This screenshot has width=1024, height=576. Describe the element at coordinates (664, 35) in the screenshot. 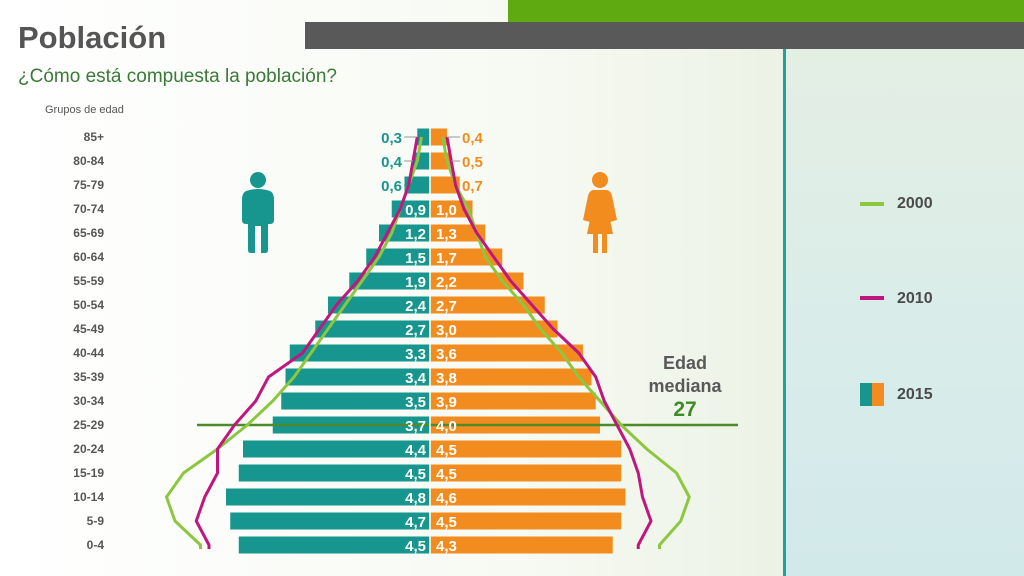

I see `header-accent-gray` at that location.